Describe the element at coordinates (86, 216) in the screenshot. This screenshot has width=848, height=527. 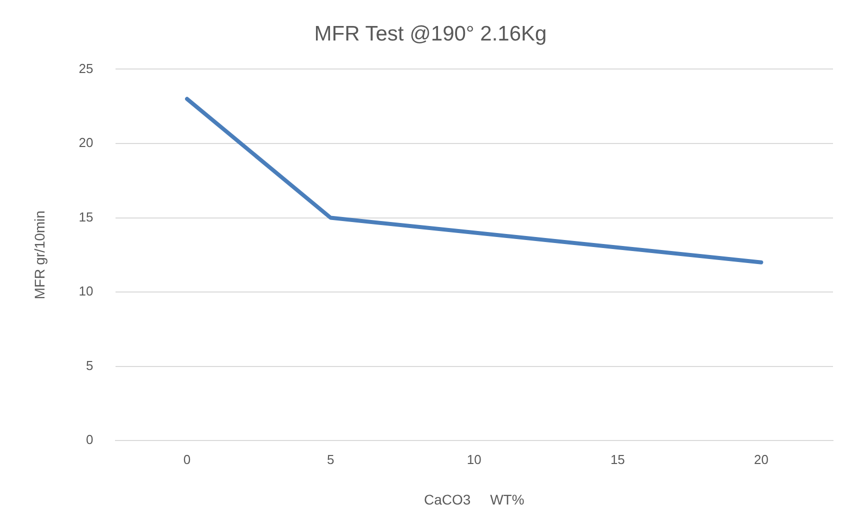
I see `y-tick-label: 15` at that location.